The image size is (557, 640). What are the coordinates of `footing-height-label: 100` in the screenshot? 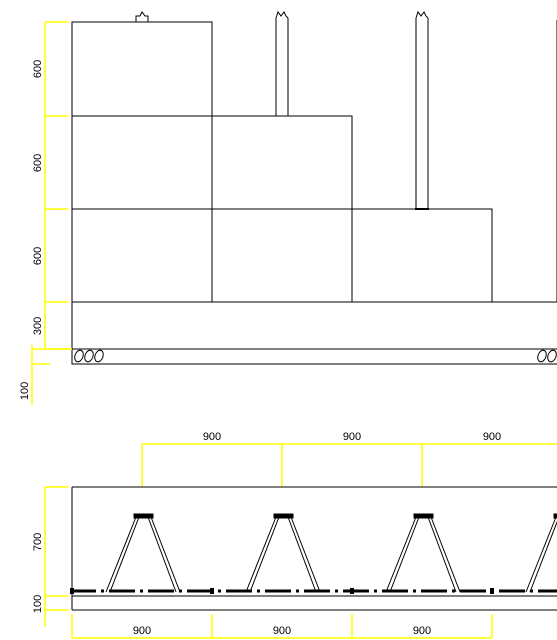 It's located at (25, 391).